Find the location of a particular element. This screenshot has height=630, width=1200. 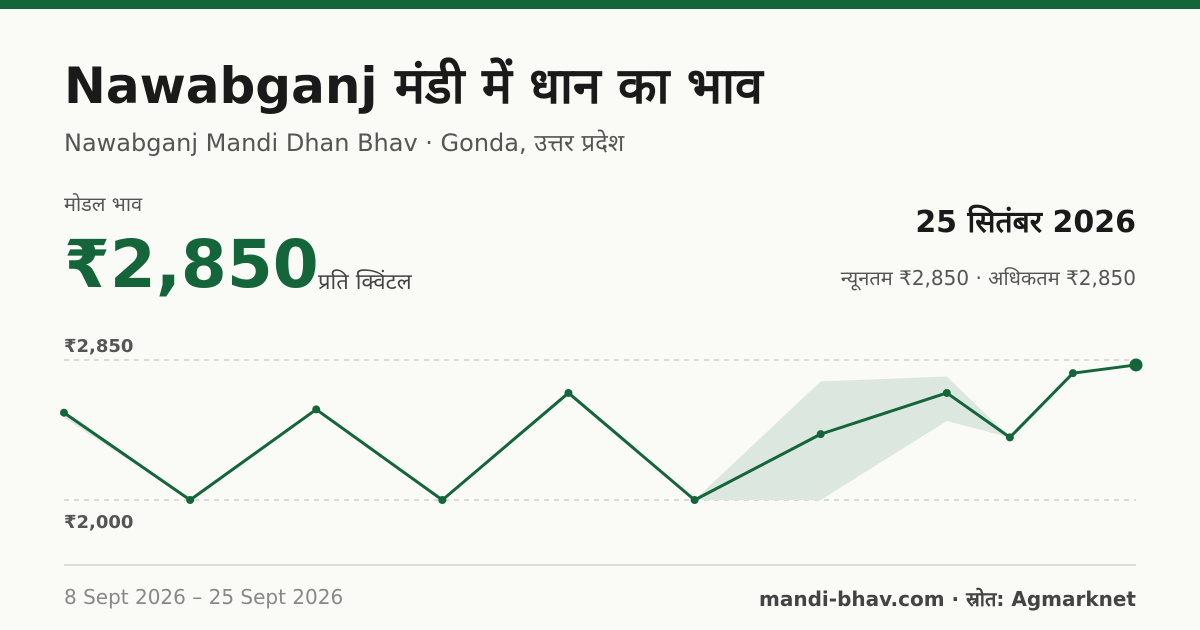

max-value: ₹2,850 is located at coordinates (1101, 278).